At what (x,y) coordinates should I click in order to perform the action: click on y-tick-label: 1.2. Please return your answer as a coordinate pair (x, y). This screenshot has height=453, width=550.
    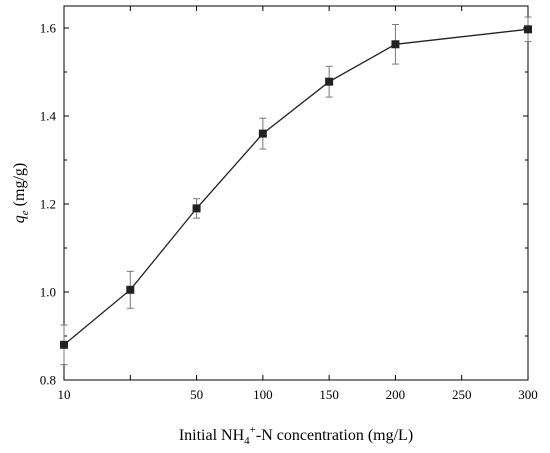
    Looking at the image, I should click on (48, 204).